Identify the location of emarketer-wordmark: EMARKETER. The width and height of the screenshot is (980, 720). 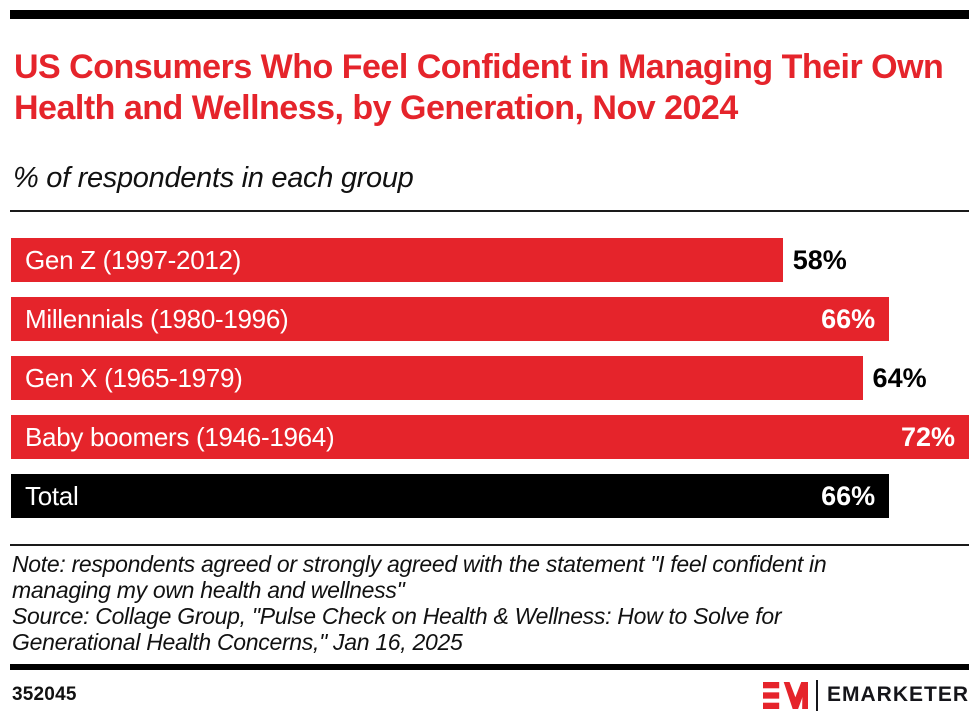
(897, 694).